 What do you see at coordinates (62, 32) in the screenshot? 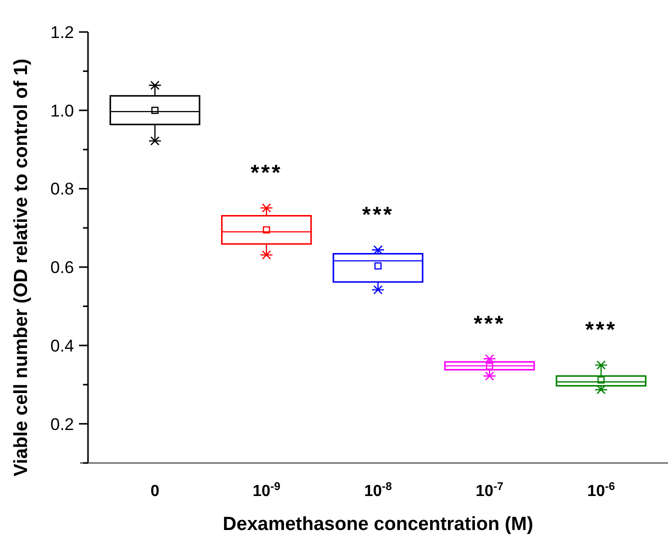
I see `y-tick-label: 1.2` at bounding box center [62, 32].